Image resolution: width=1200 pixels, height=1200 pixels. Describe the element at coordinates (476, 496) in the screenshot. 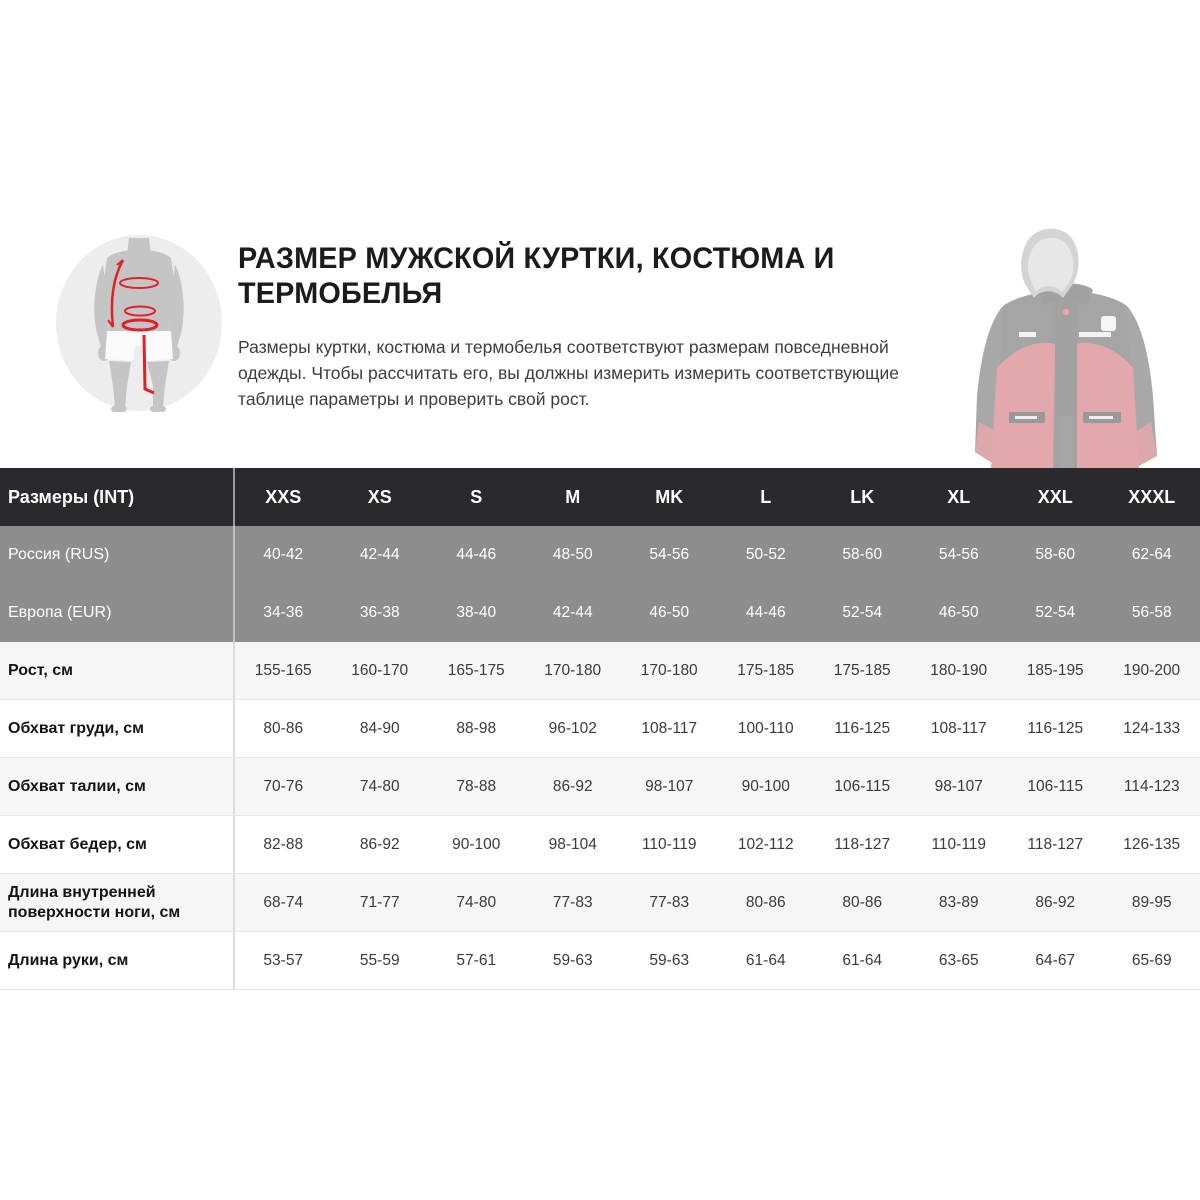

I see `table-cell: S` at that location.